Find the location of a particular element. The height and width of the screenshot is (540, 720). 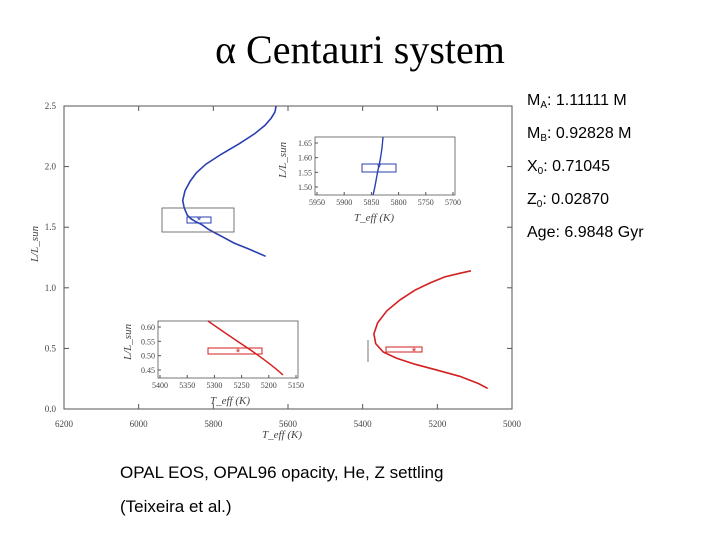

obs-marker-a: * is located at coordinates (199, 221).